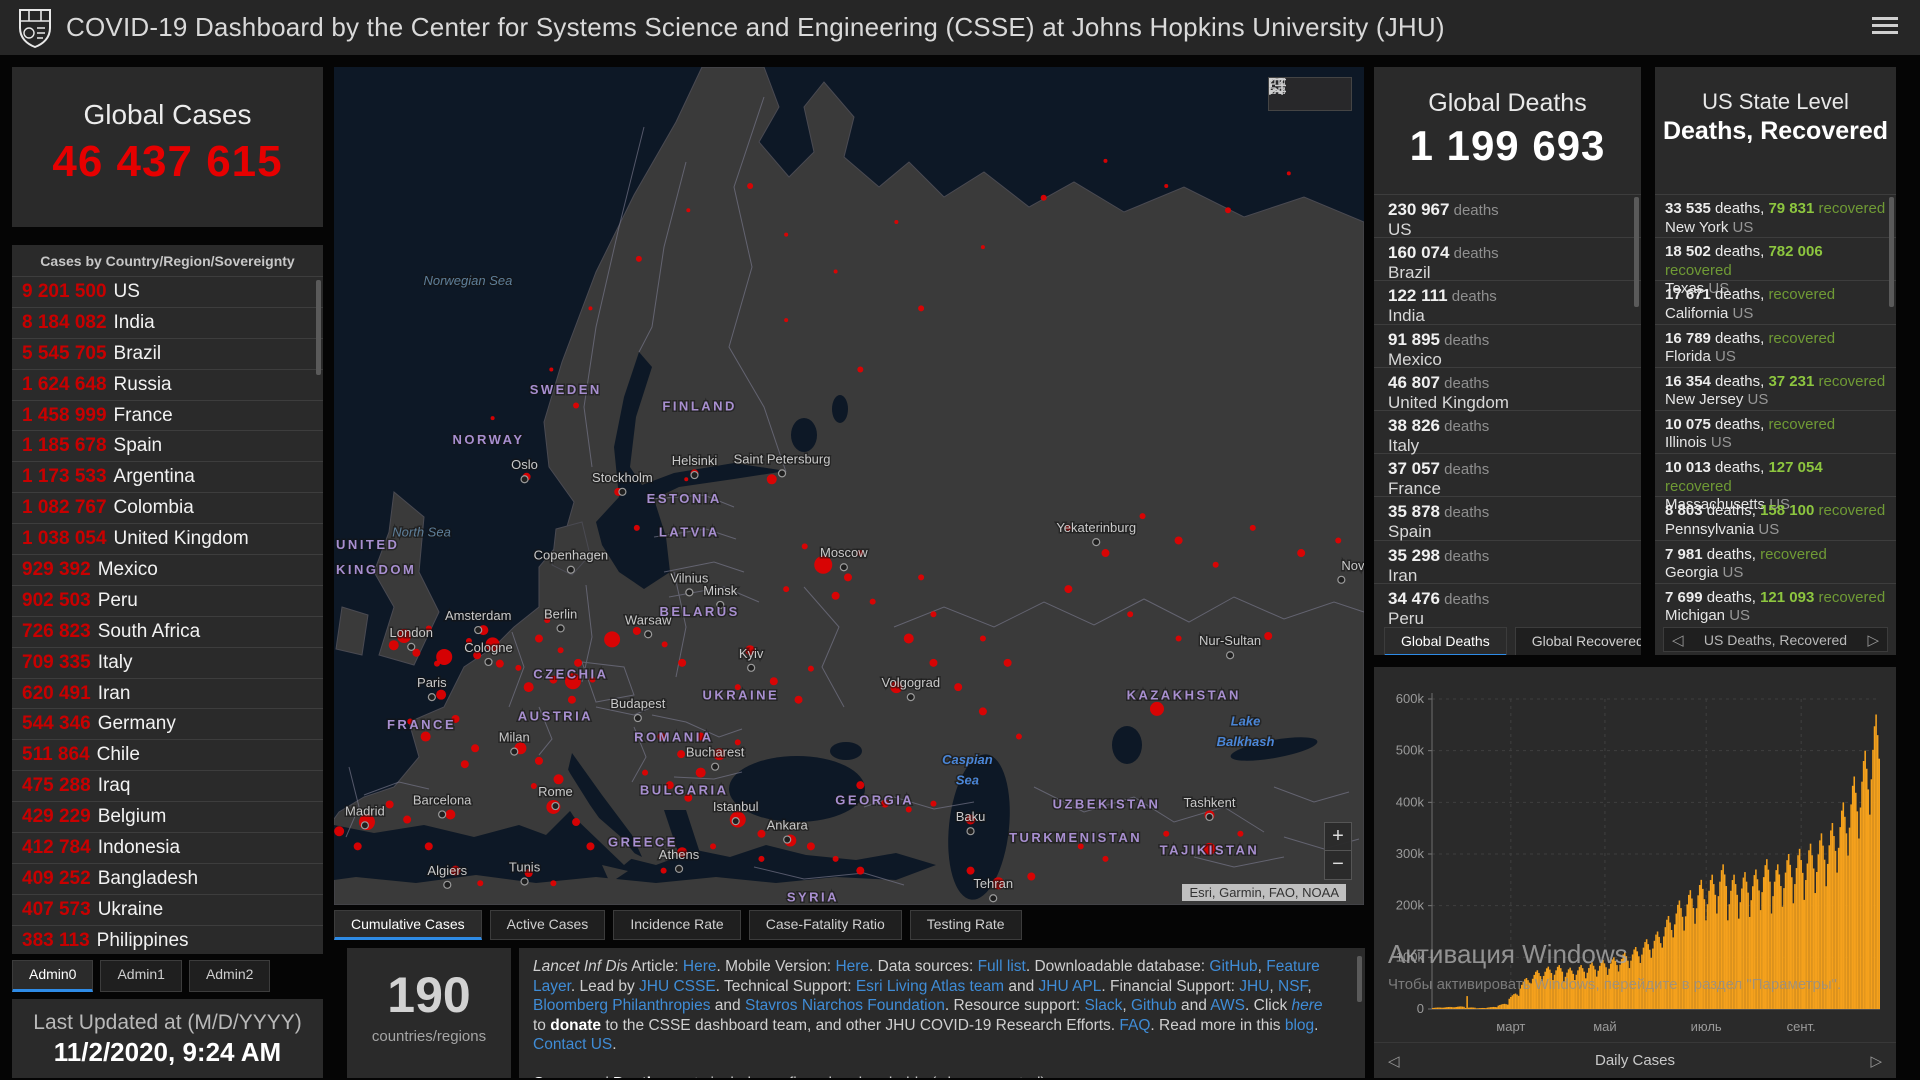  What do you see at coordinates (547, 925) in the screenshot?
I see `map-tab-active-cases: Active Cases` at bounding box center [547, 925].